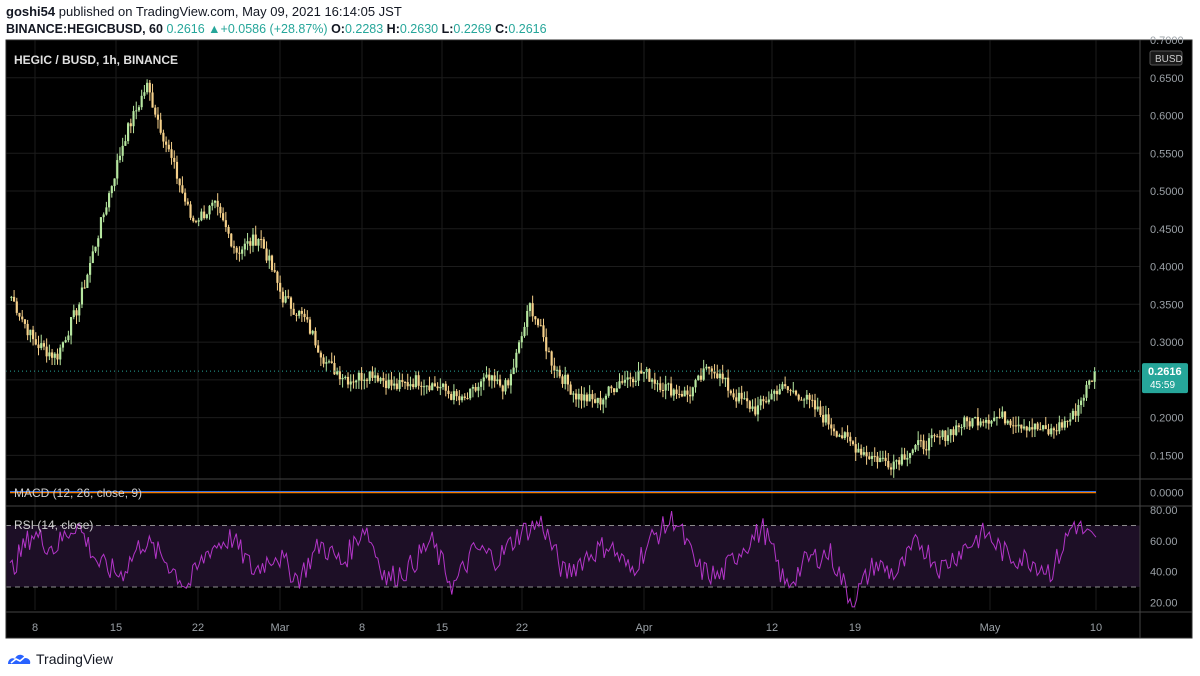 This screenshot has height=676, width=1200. I want to click on price-tick-label: 0.3000, so click(1167, 343).